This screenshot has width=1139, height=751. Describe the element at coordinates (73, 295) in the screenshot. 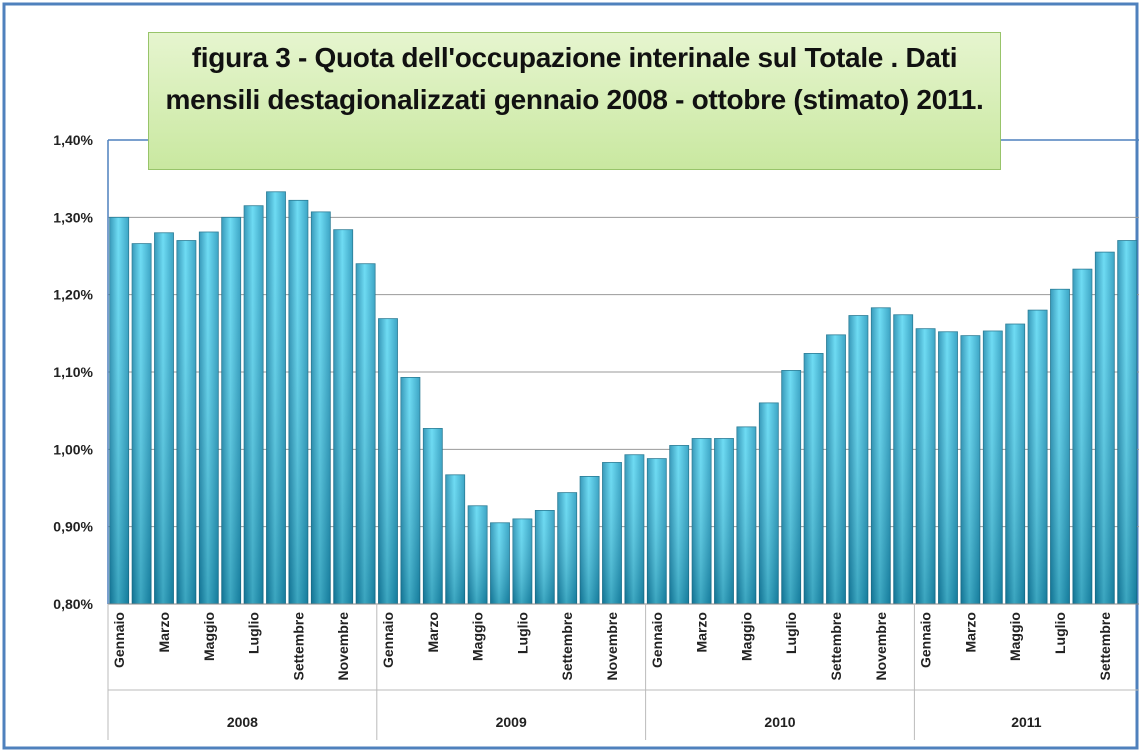

I see `y-tick-label: 1,20%` at that location.